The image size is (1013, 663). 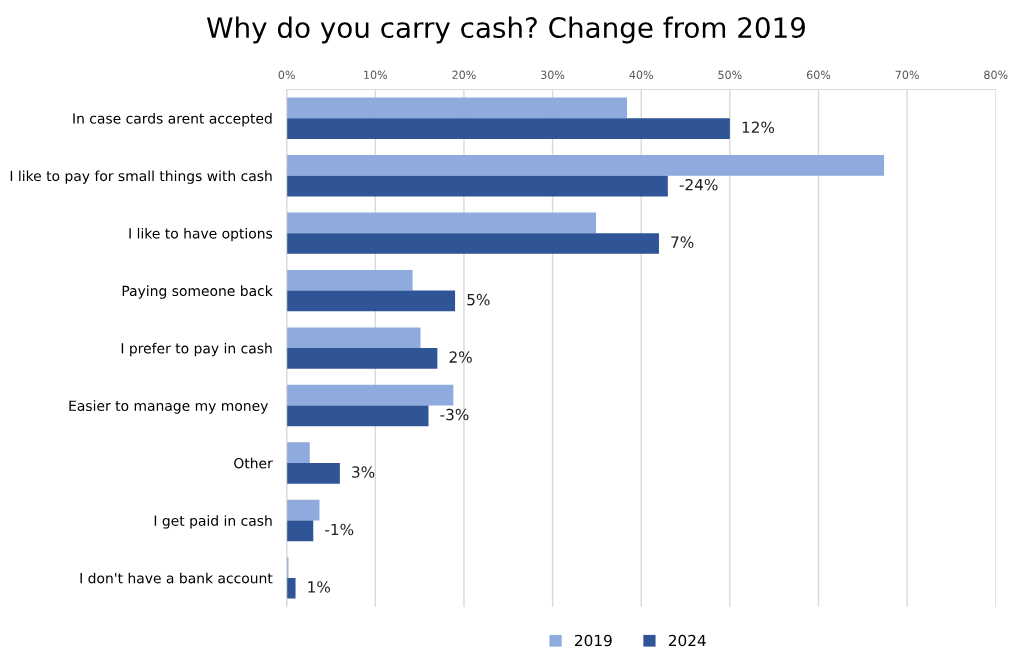 What do you see at coordinates (478, 299) in the screenshot?
I see `annotation: 5%` at bounding box center [478, 299].